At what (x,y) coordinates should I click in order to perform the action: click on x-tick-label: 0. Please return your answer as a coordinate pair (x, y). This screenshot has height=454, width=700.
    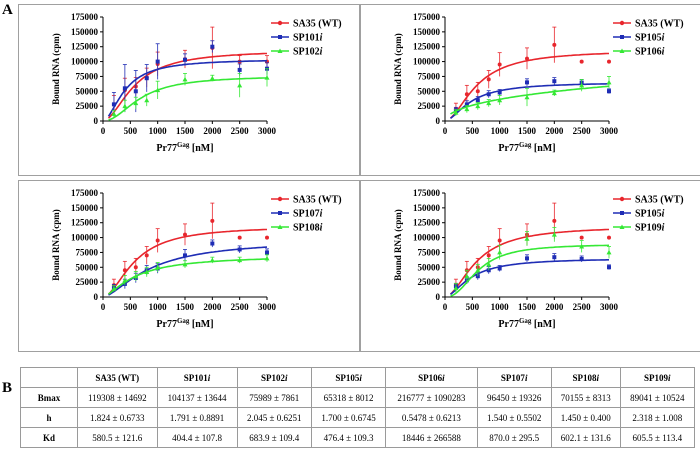
    Looking at the image, I should click on (103, 307).